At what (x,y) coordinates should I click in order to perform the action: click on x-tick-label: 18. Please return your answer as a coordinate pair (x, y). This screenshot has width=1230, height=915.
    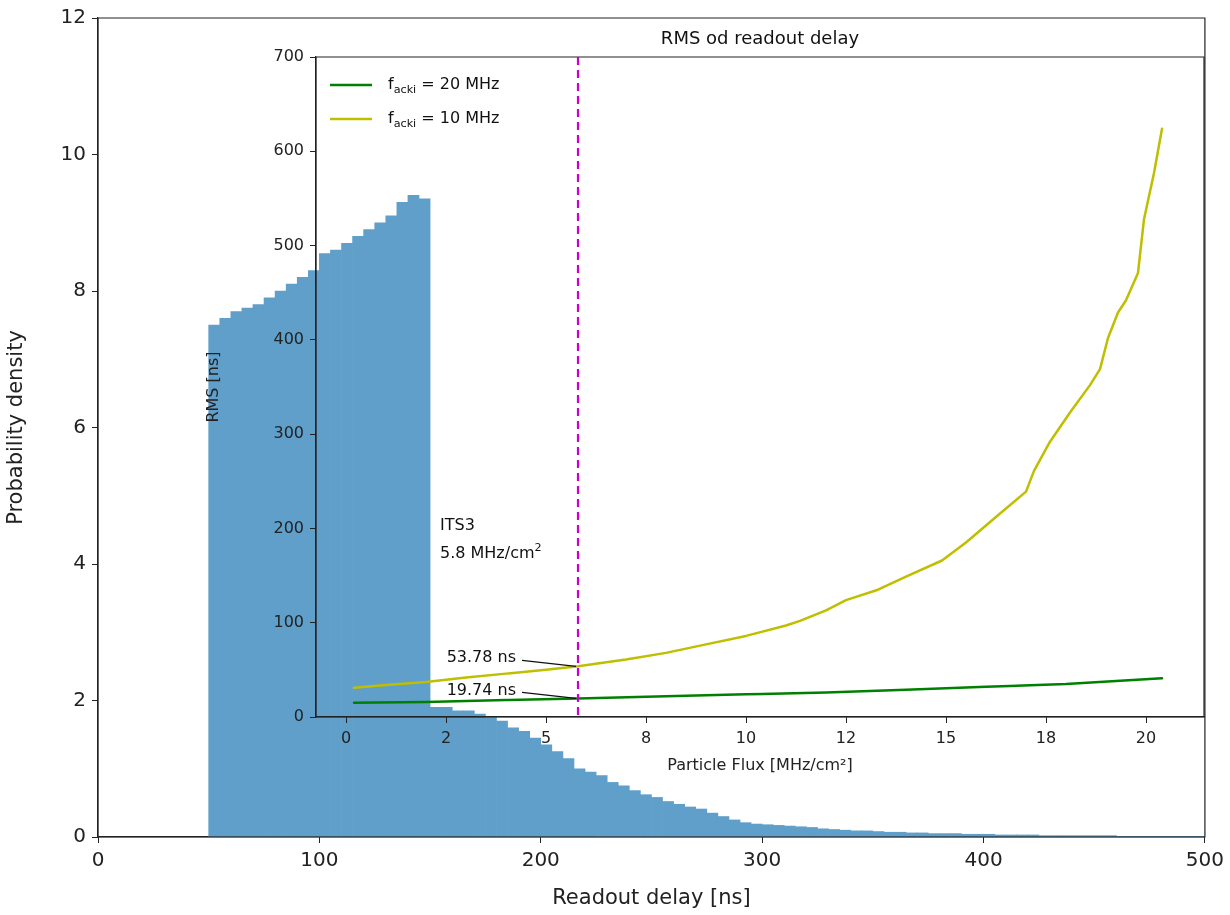
    Looking at the image, I should click on (1046, 737).